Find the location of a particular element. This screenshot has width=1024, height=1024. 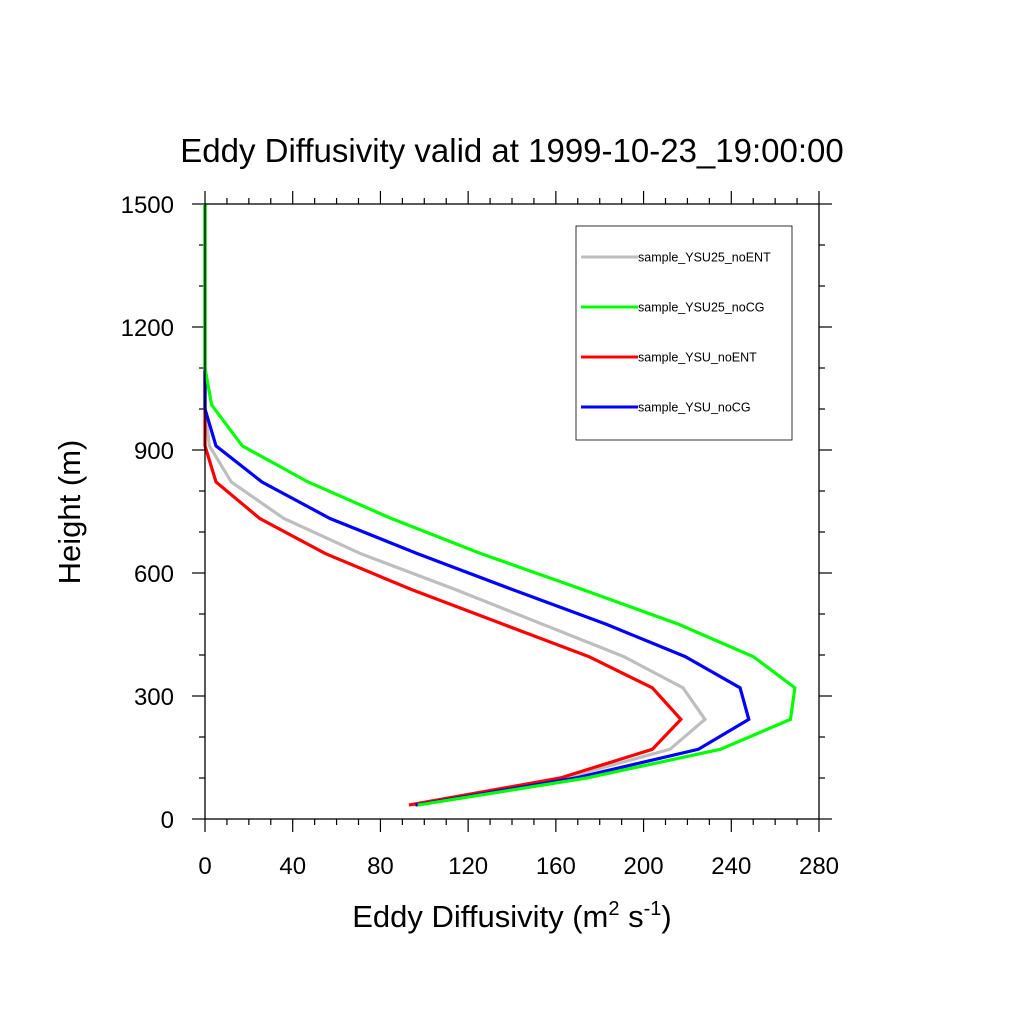

x-tick-label: 80 is located at coordinates (380, 866).